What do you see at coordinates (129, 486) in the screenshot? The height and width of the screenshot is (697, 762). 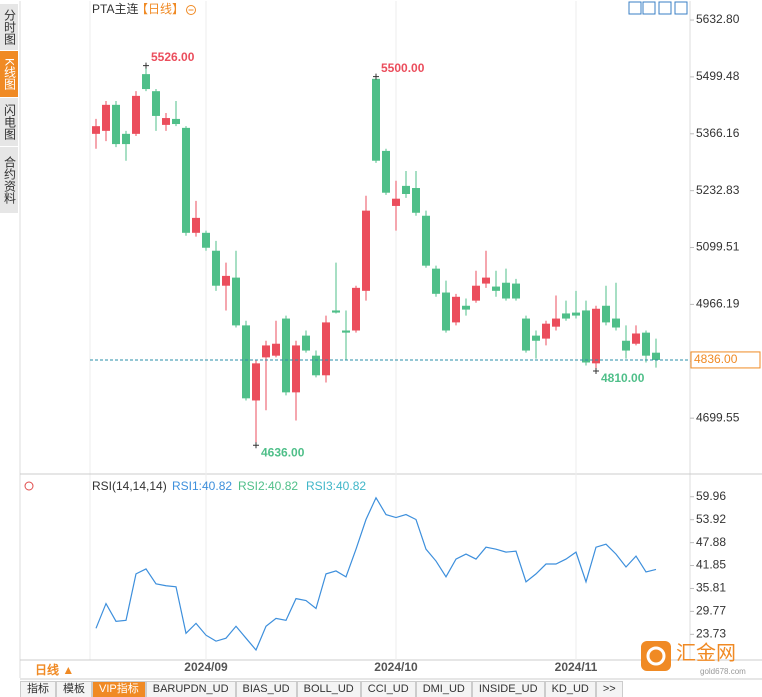 I see `indicator-title: RSI(14,14,14)` at bounding box center [129, 486].